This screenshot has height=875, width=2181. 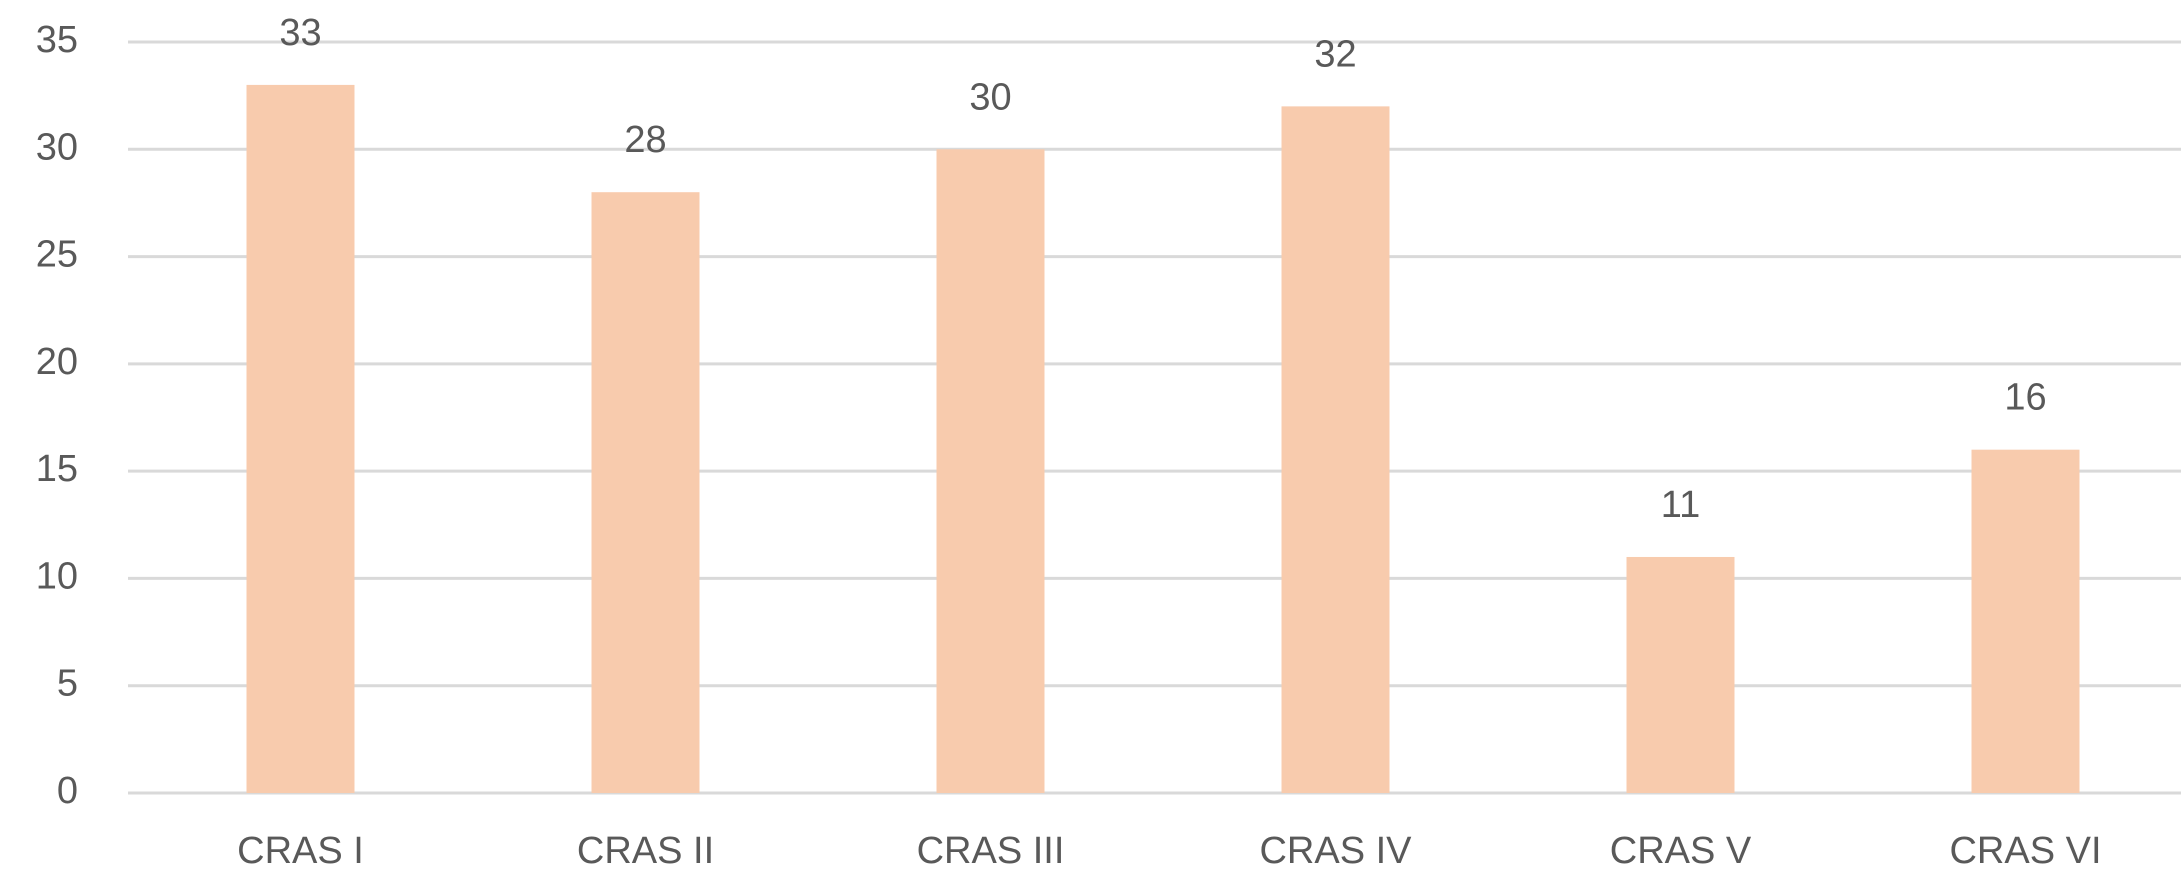 I want to click on x-tick-label: CRAS II, so click(x=645, y=851).